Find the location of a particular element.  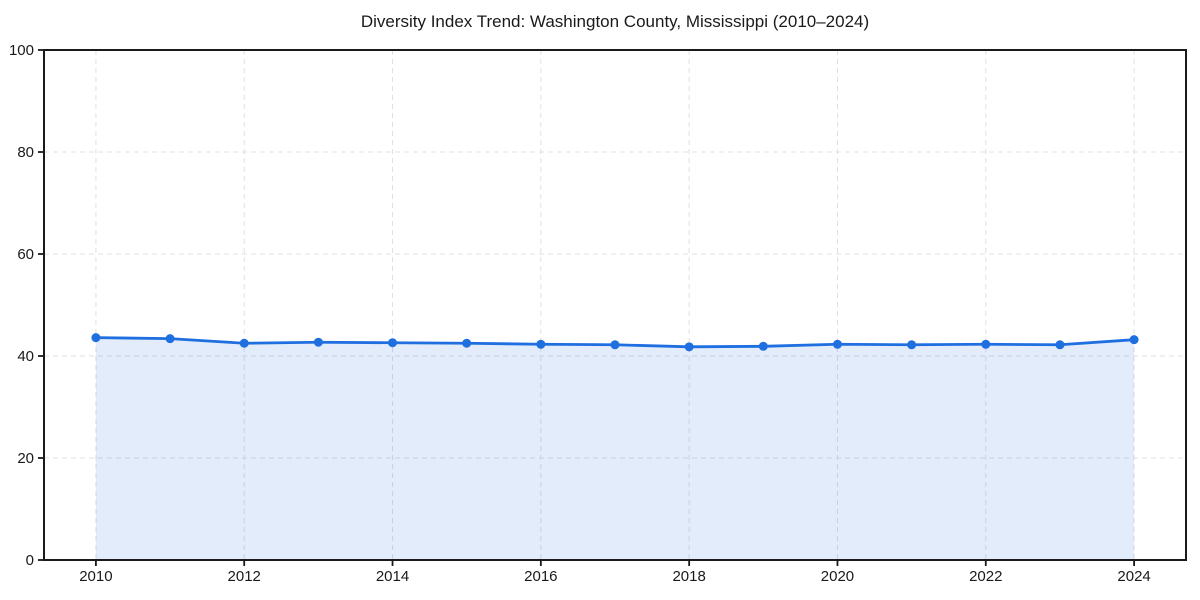

x-tick-label: 2020 is located at coordinates (837, 576).